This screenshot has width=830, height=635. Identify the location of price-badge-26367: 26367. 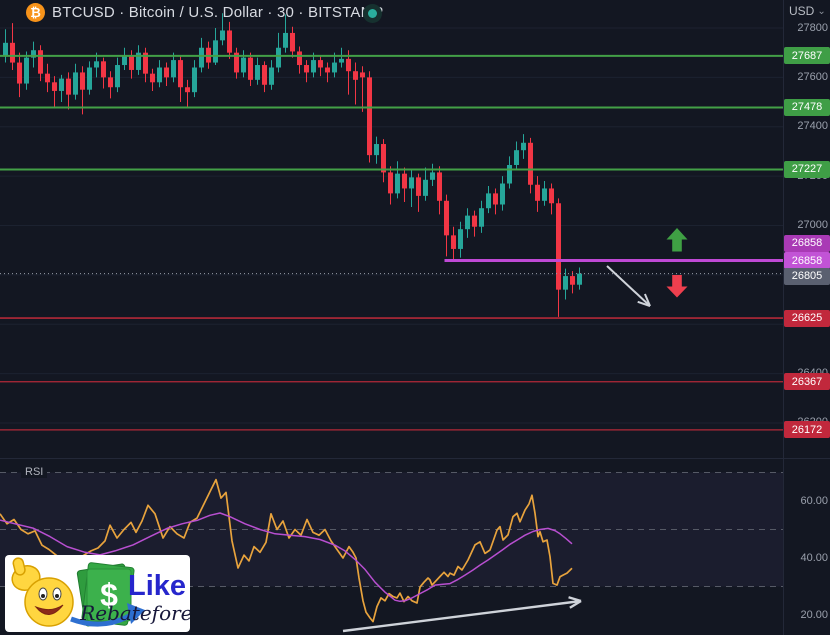
(807, 382).